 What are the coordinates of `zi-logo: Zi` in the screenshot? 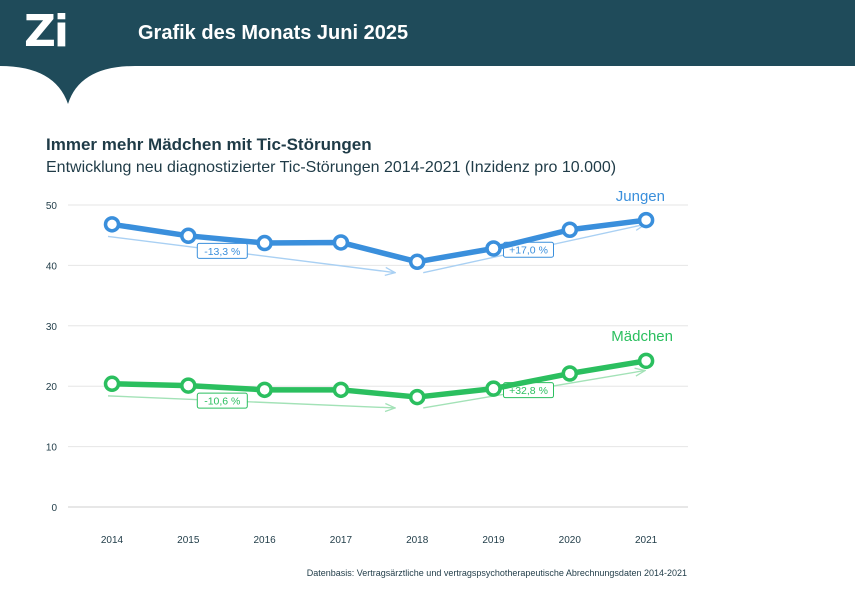 It's located at (46, 31).